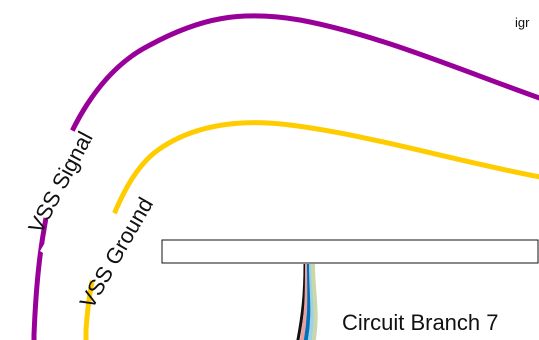  Describe the element at coordinates (420, 322) in the screenshot. I see `circuit-branch-label: Circuit Branch 7` at that location.